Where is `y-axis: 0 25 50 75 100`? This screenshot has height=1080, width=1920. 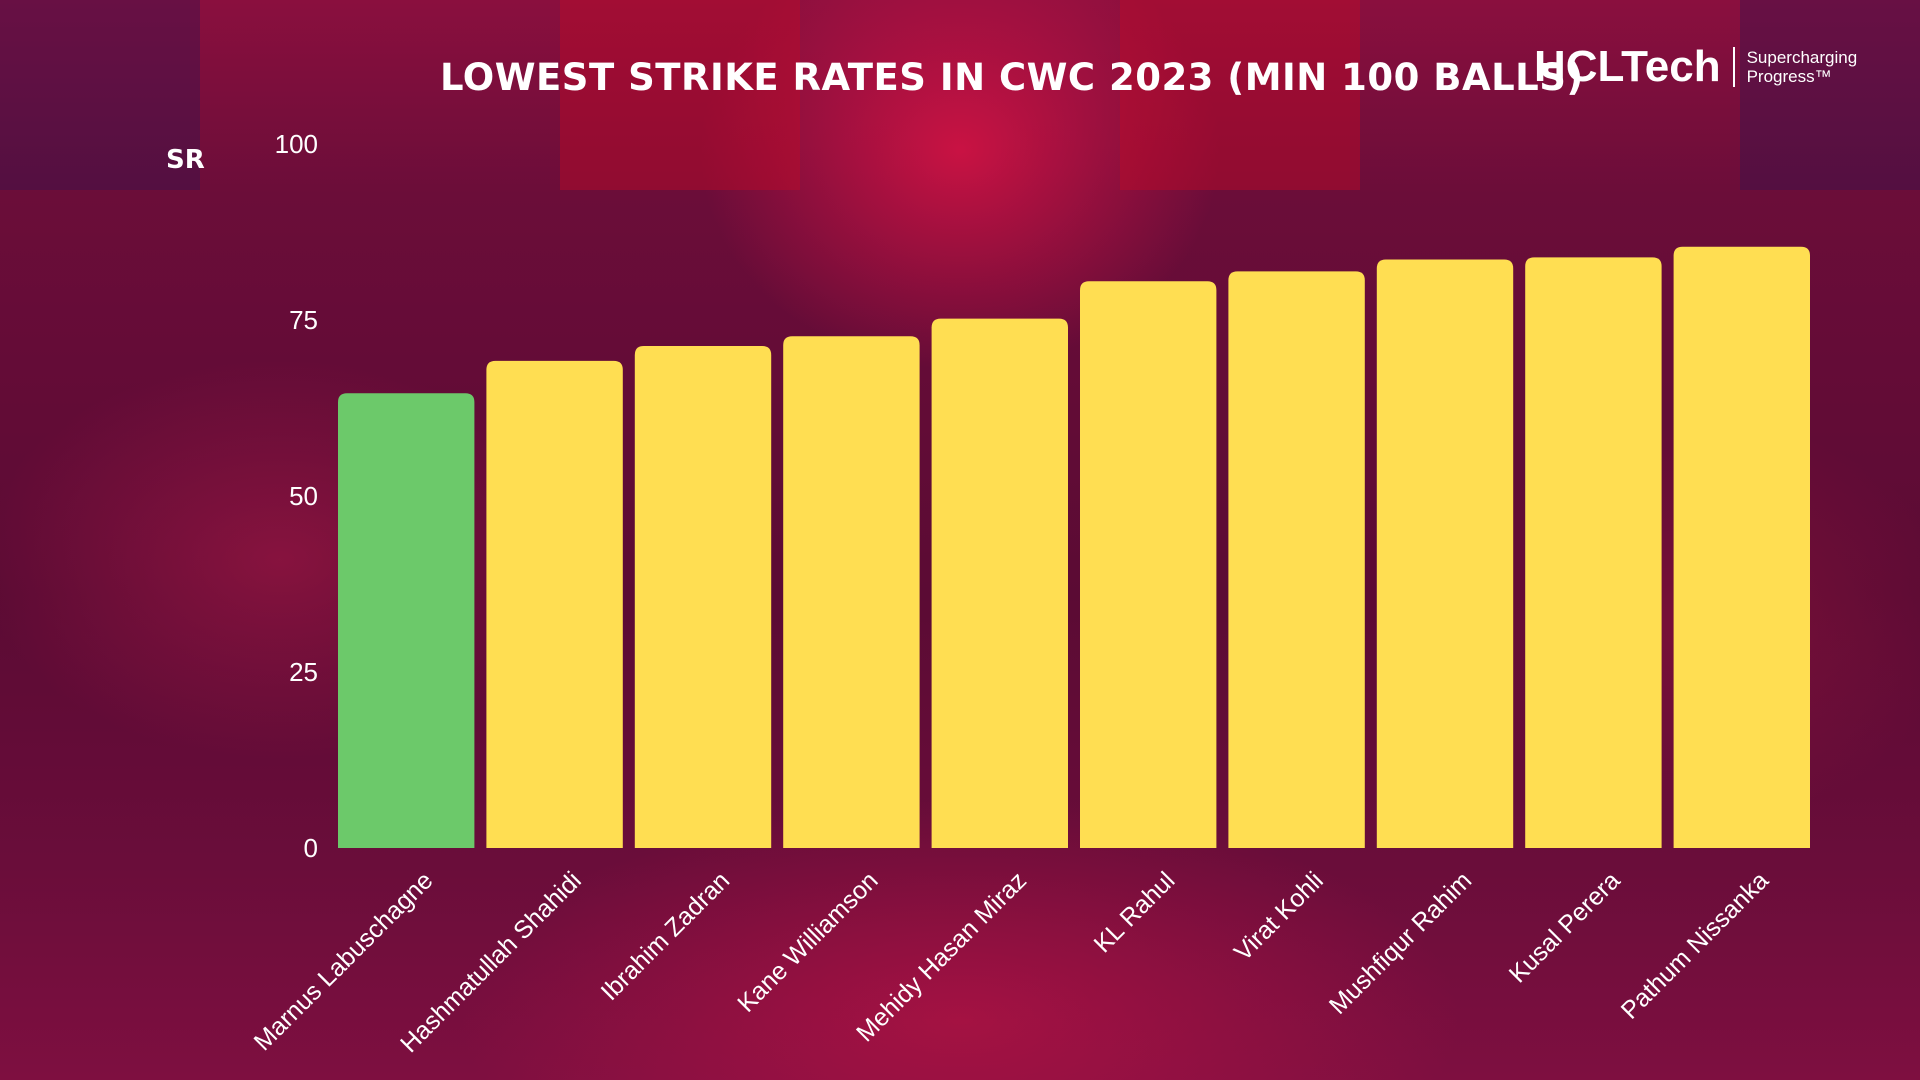 y-axis: 0 25 50 75 100 is located at coordinates (296, 496).